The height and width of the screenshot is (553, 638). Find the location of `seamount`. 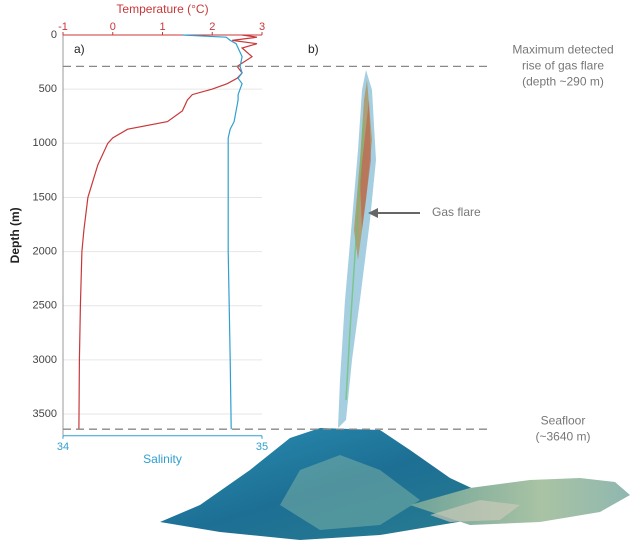

seamount is located at coordinates (395, 484).